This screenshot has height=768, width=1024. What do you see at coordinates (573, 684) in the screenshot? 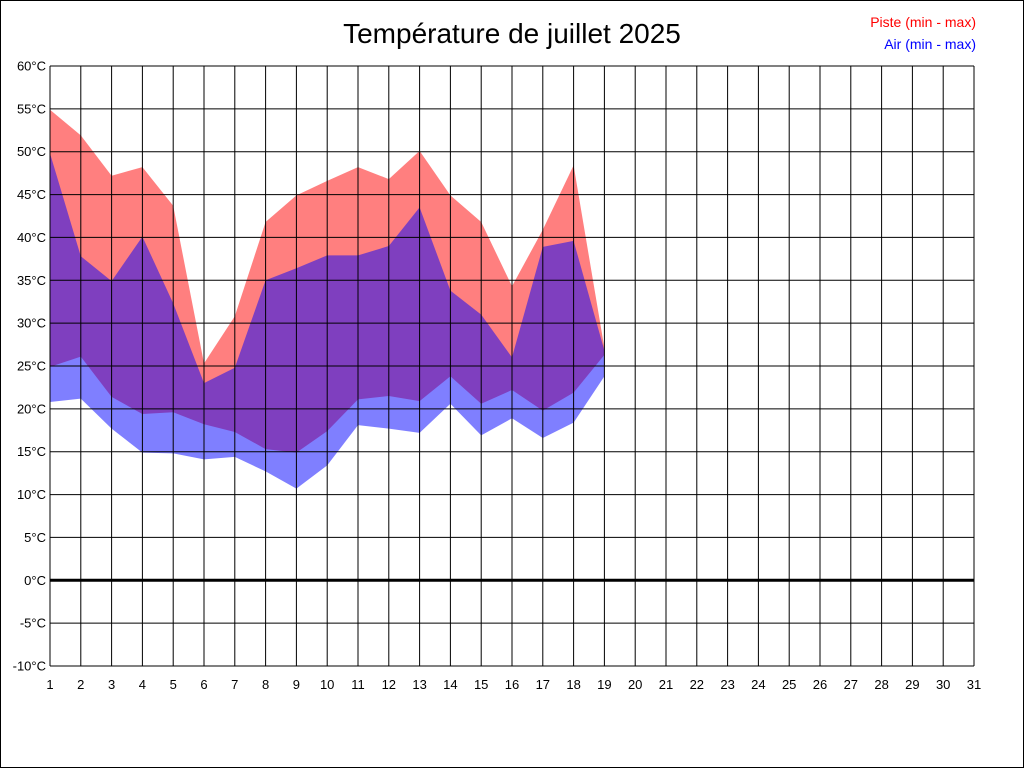
I see `x-tick-label: 18` at bounding box center [573, 684].